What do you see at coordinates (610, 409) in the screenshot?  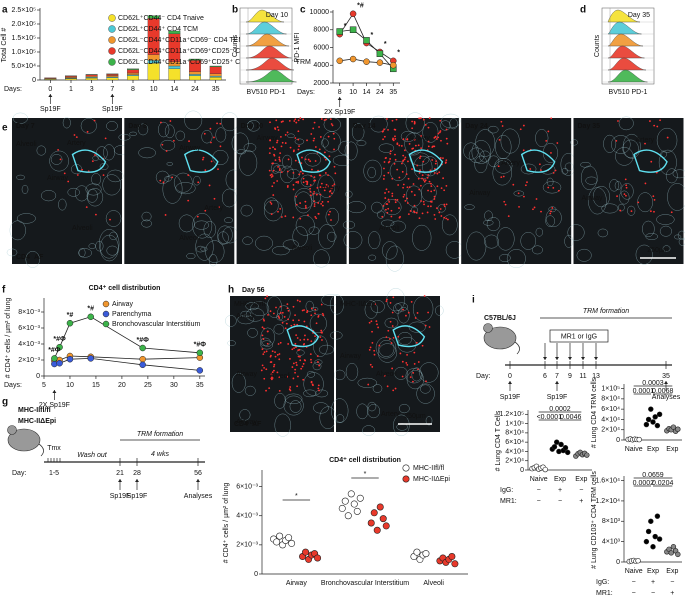 I see `y-tick-label: 6×10⁴` at bounding box center [610, 409].